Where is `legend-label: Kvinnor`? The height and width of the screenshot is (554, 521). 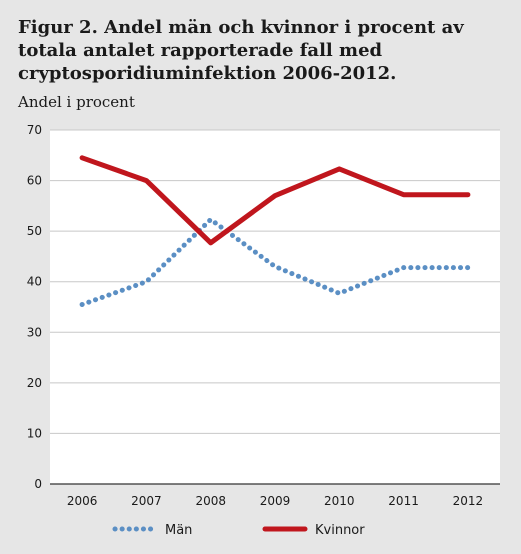 legend-label: Kvinnor is located at coordinates (340, 530).